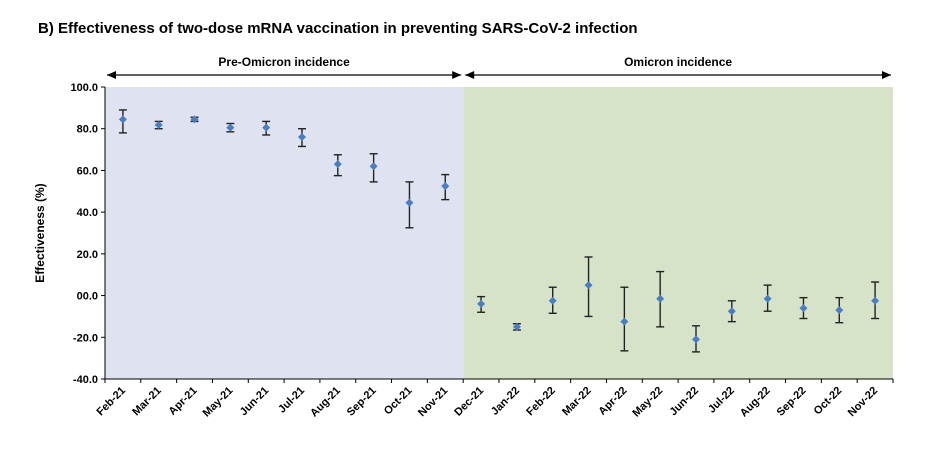  Describe the element at coordinates (218, 402) in the screenshot. I see `x-tick-label: May-21` at that location.